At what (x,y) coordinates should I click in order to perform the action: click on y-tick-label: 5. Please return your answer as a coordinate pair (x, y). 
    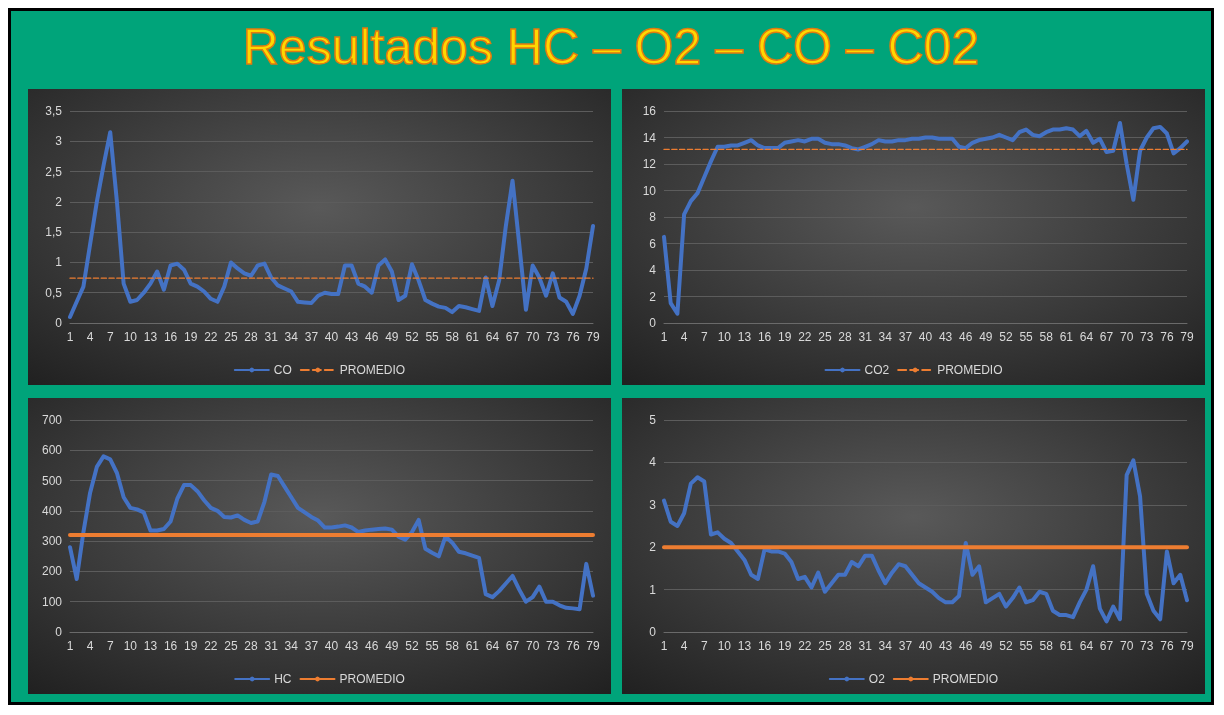
    Looking at the image, I should click on (653, 420).